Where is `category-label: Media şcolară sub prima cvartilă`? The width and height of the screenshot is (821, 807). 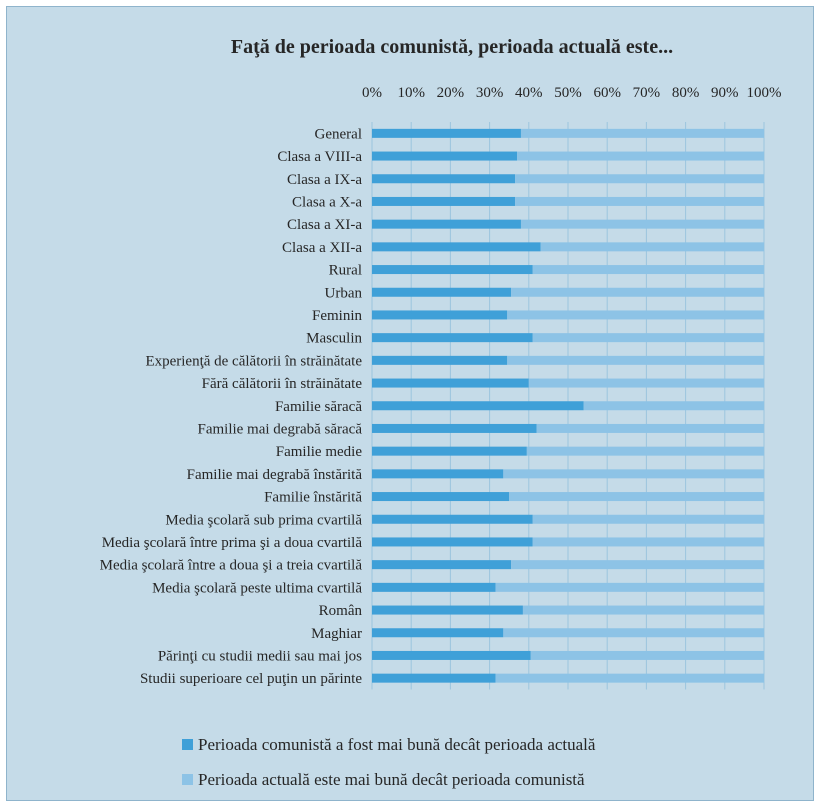
category-label: Media şcolară sub prima cvartilă is located at coordinates (263, 520).